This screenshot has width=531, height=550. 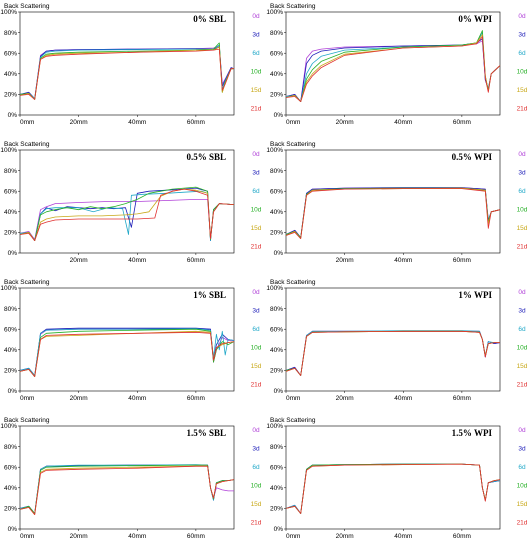 What do you see at coordinates (475, 19) in the screenshot?
I see `panel-title: 0% WPI` at bounding box center [475, 19].